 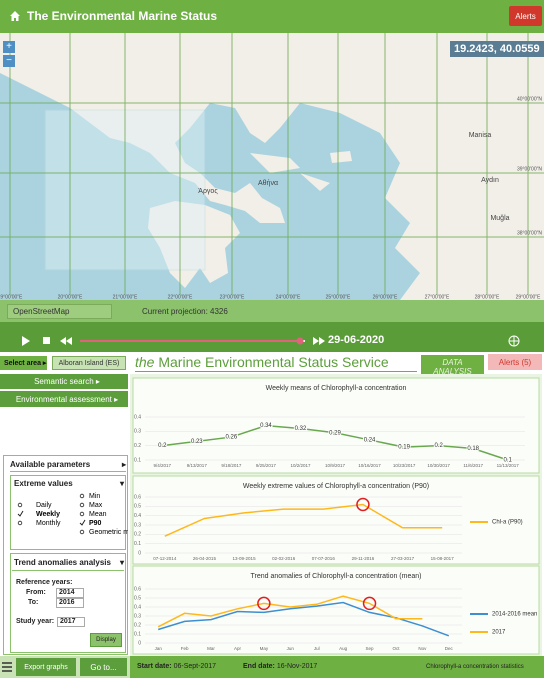 I want to click on semantic-search-button: Semantic search ▸, so click(x=64, y=381).